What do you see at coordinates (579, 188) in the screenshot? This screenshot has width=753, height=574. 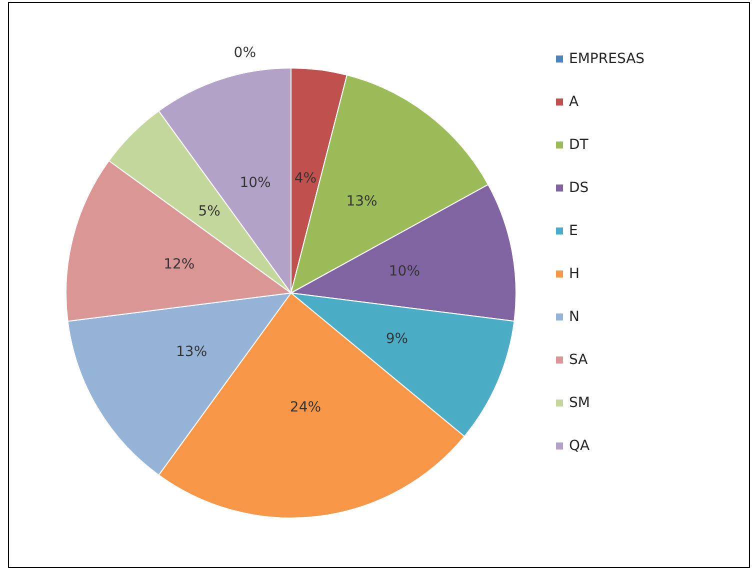 I see `legend-label: DS` at bounding box center [579, 188].